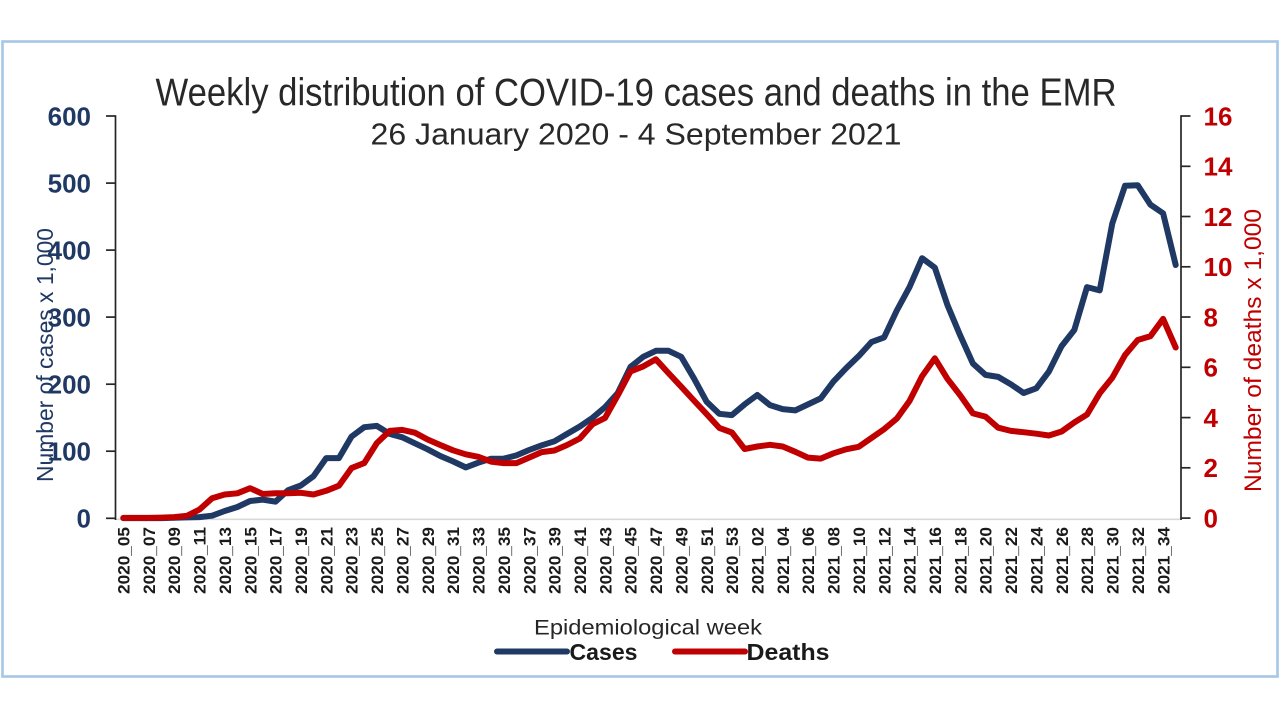 This screenshot has height=720, width=1280. What do you see at coordinates (681, 560) in the screenshot?
I see `svg-text: 2020_49` at bounding box center [681, 560].